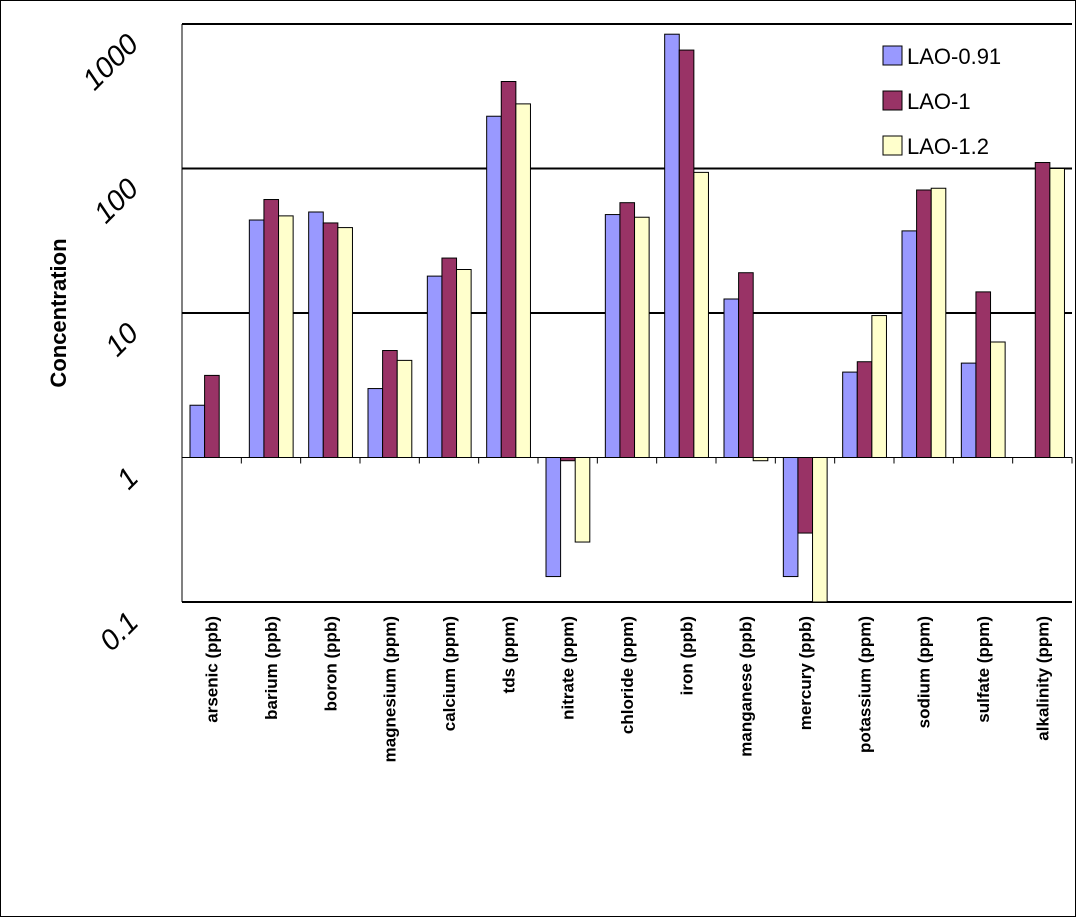 The width and height of the screenshot is (1076, 917). What do you see at coordinates (508, 654) in the screenshot?
I see `x-tick-label: tds (ppm)` at bounding box center [508, 654].